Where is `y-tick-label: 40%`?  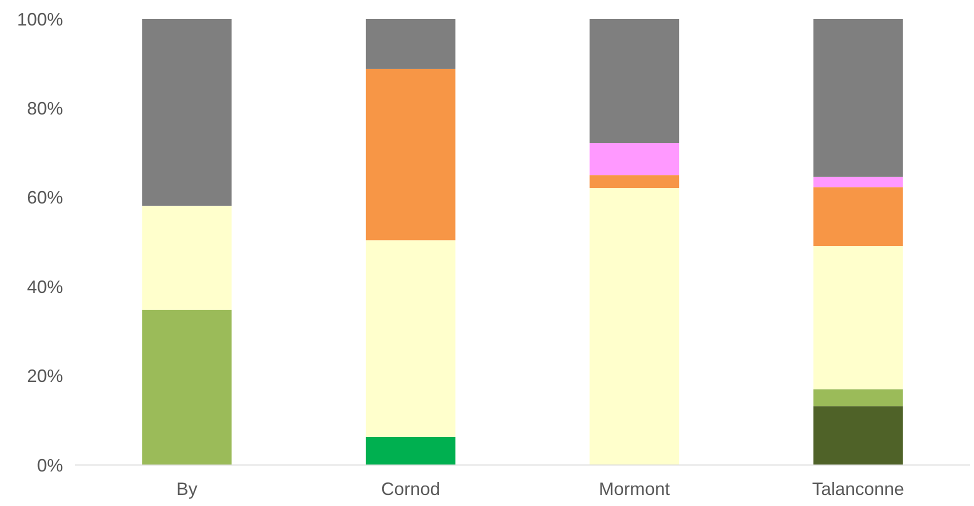
y-tick-label: 40% is located at coordinates (44, 286).